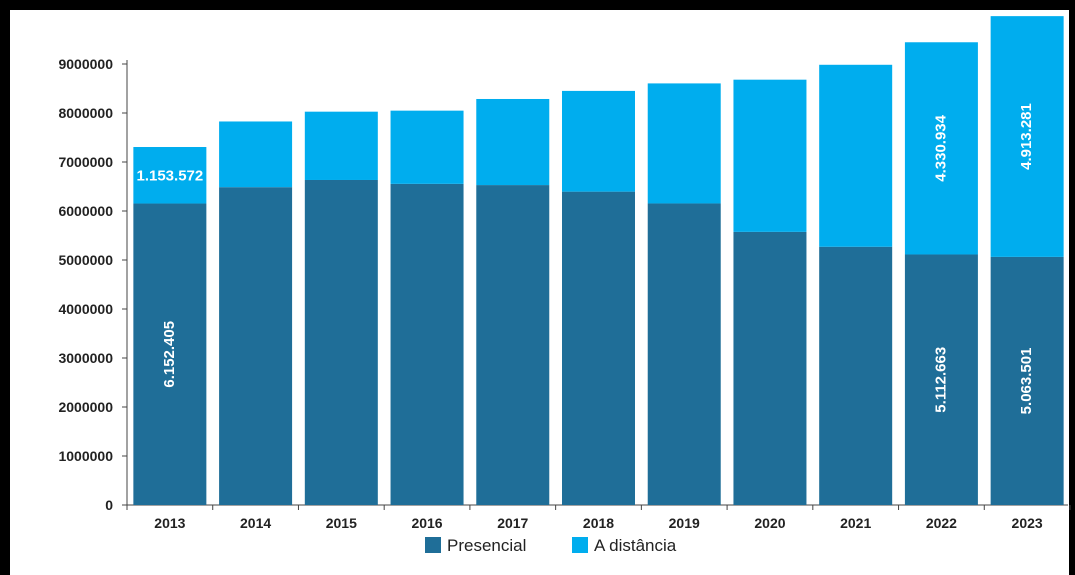  Describe the element at coordinates (427, 344) in the screenshot. I see `bar-presencial-2016` at that location.